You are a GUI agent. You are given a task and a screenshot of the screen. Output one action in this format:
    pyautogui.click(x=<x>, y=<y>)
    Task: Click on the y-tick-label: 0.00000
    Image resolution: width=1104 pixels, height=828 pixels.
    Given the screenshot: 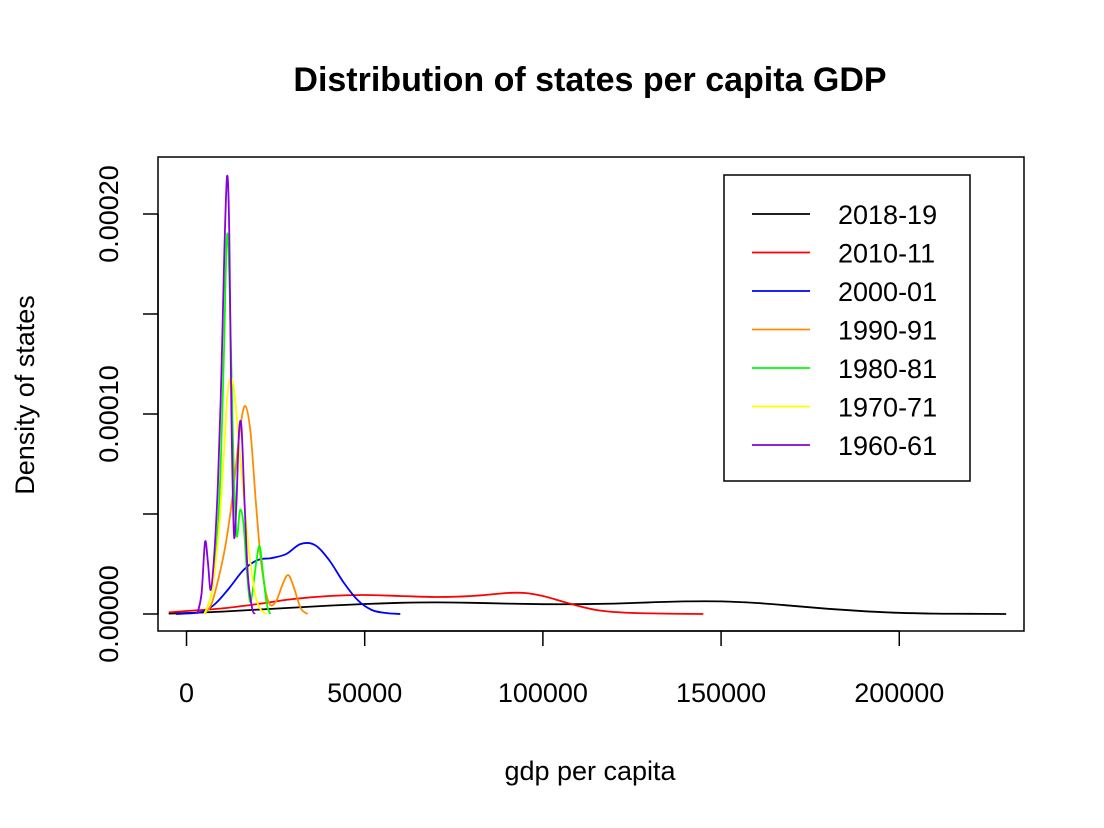 What is the action you would take?
    pyautogui.click(x=109, y=614)
    